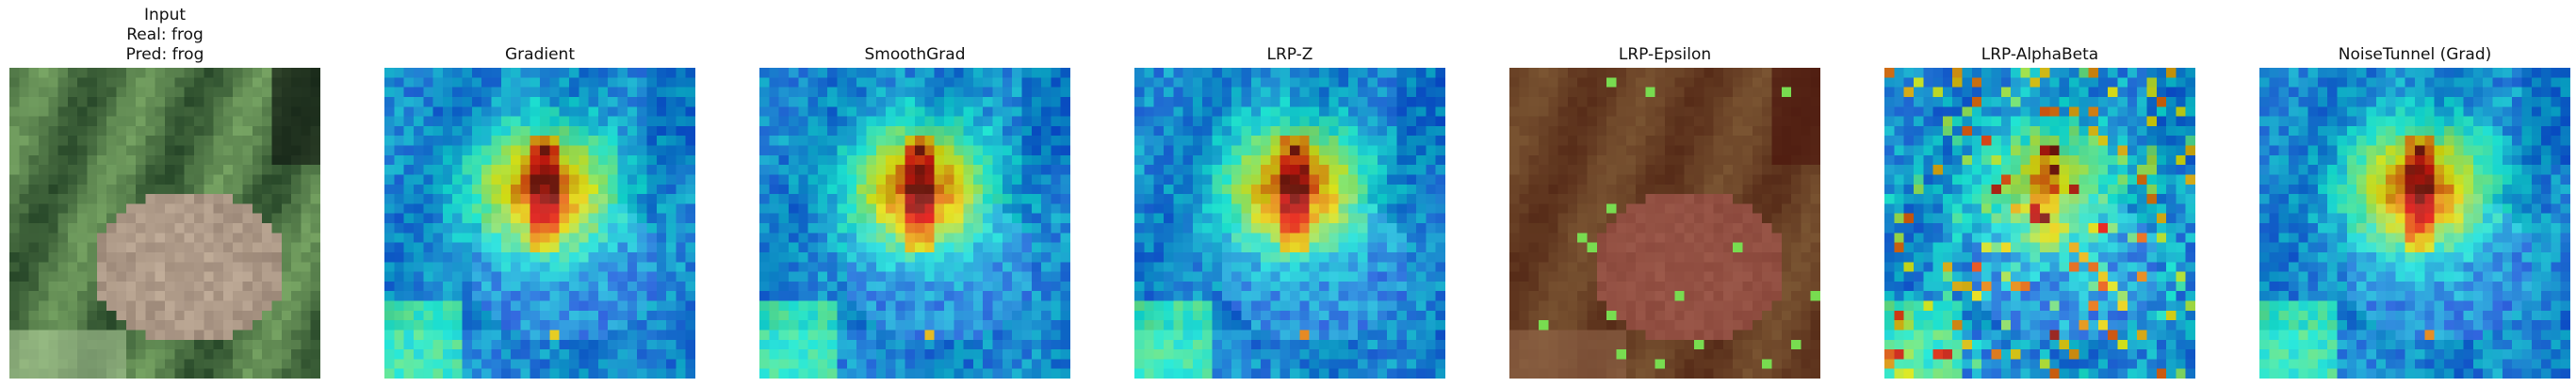  Describe the element at coordinates (540, 54) in the screenshot. I see `panel-title: Gradient` at that location.